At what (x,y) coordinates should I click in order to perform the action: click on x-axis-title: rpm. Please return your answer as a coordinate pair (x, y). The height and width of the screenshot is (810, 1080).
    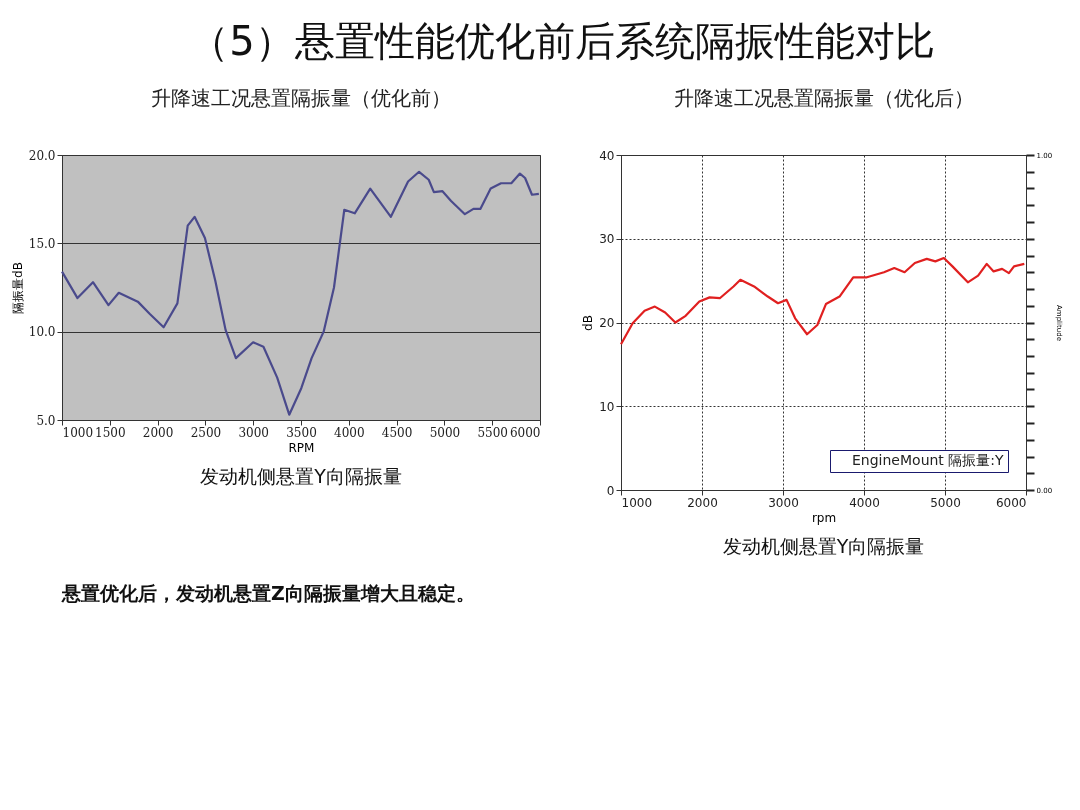
    Looking at the image, I should click on (824, 517).